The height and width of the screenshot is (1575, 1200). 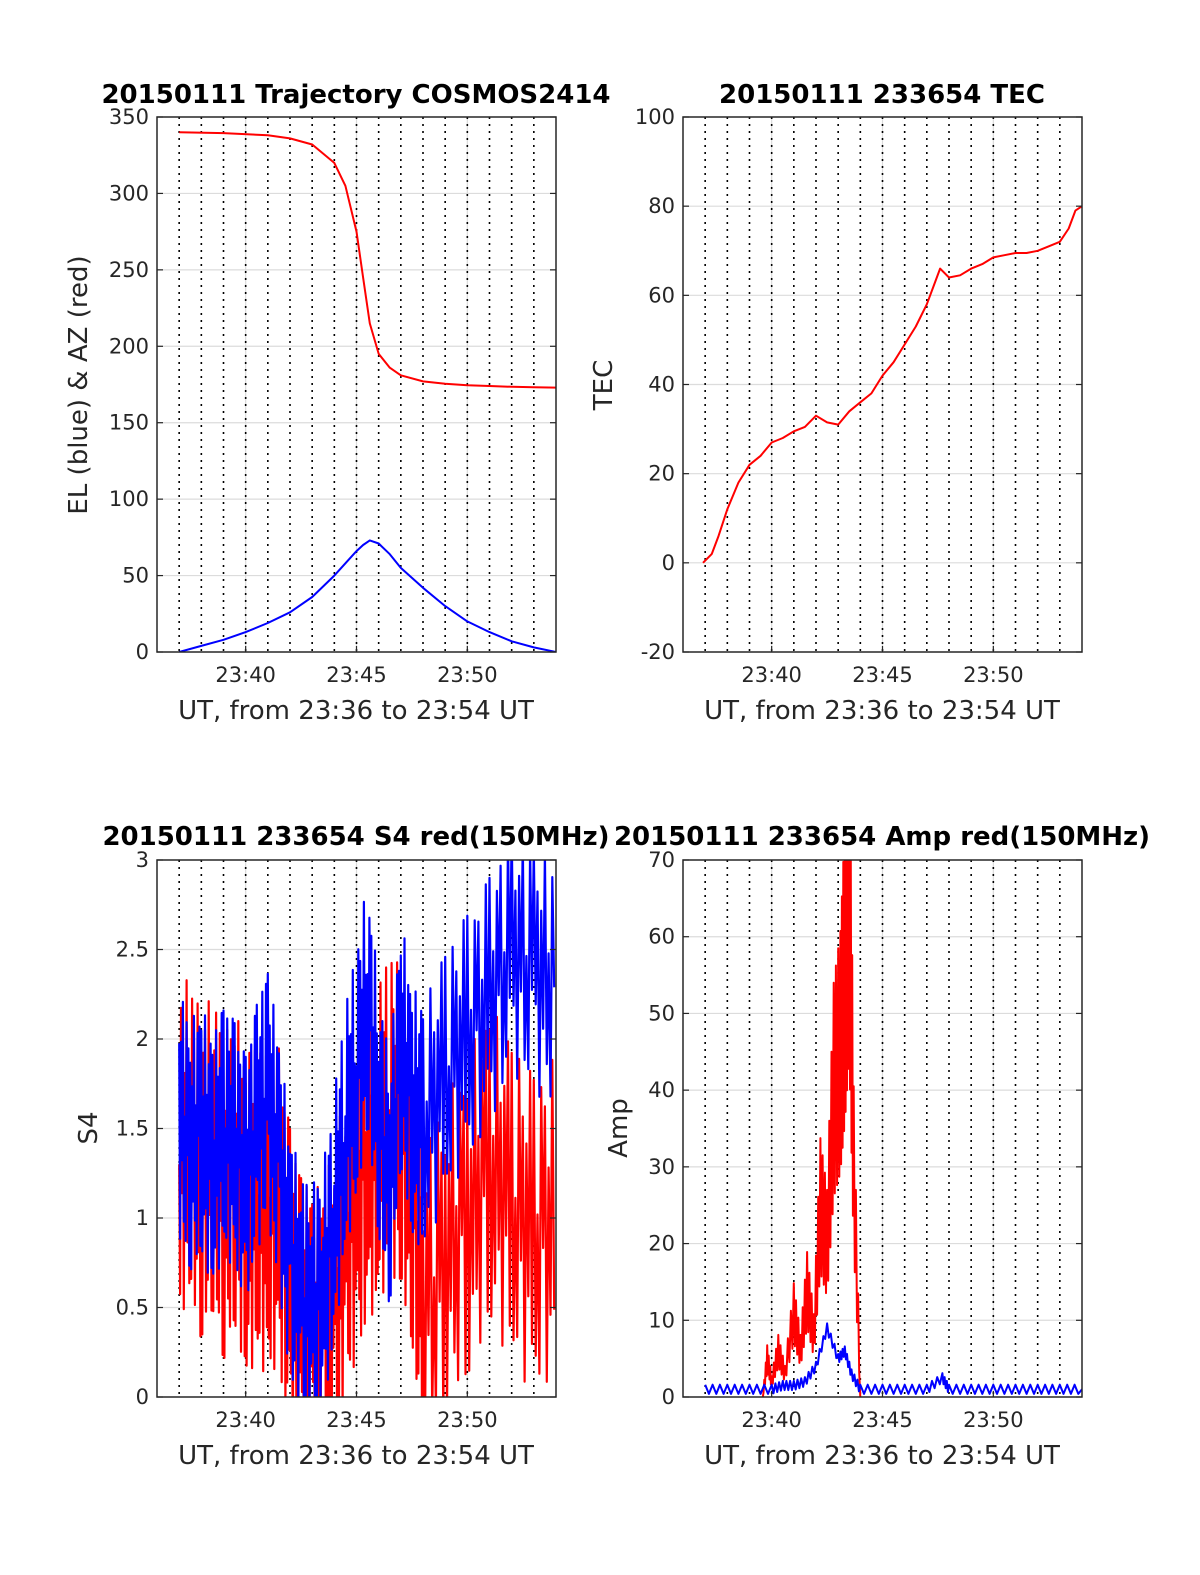 I want to click on y-tick-label: 1.5, so click(x=132, y=1129).